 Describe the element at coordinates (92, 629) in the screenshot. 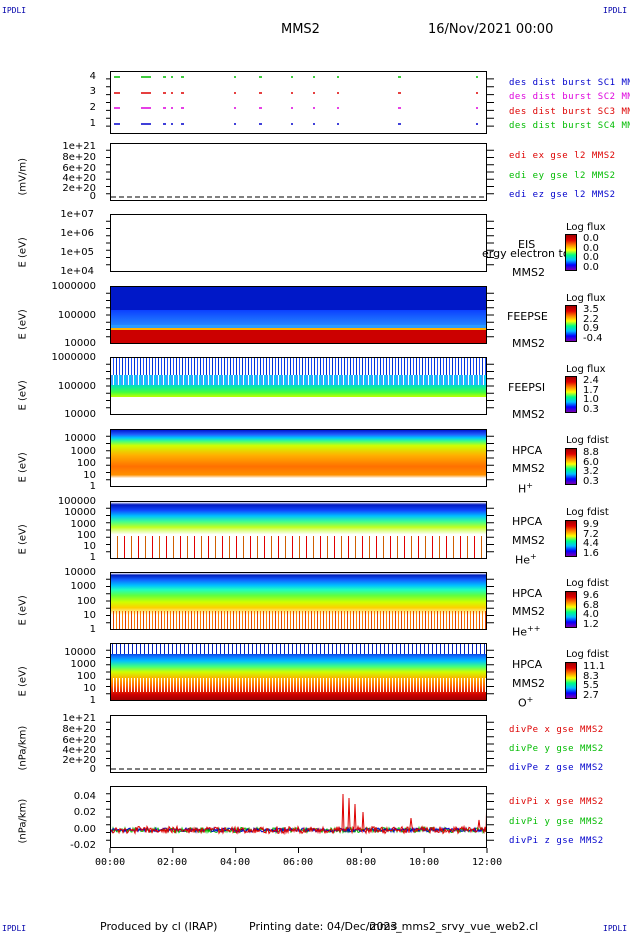

I see `hpca-hepp-ytick: 1` at that location.